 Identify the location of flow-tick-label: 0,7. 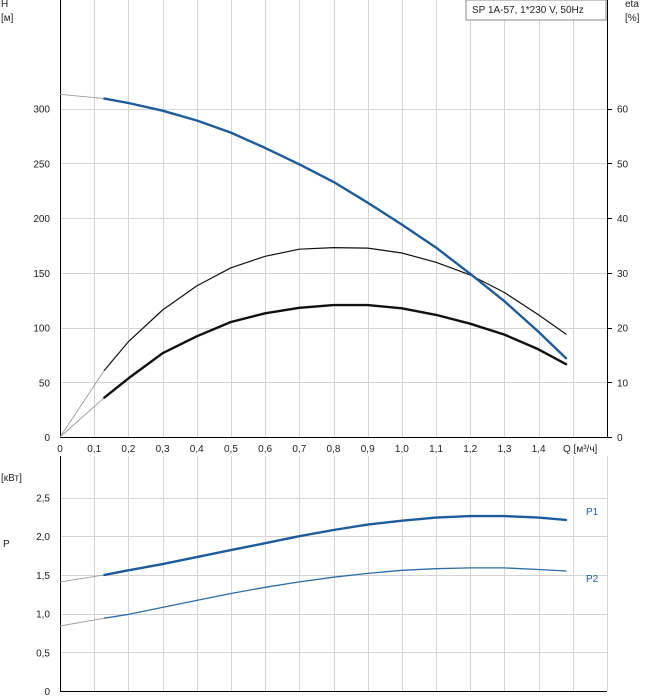
(299, 449).